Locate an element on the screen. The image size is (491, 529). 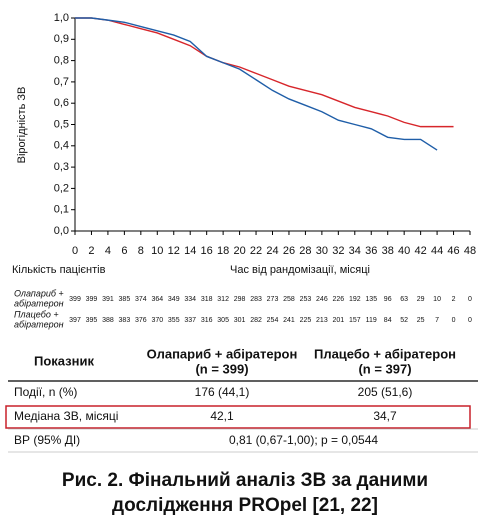
table-header: Показник is located at coordinates (64, 360).